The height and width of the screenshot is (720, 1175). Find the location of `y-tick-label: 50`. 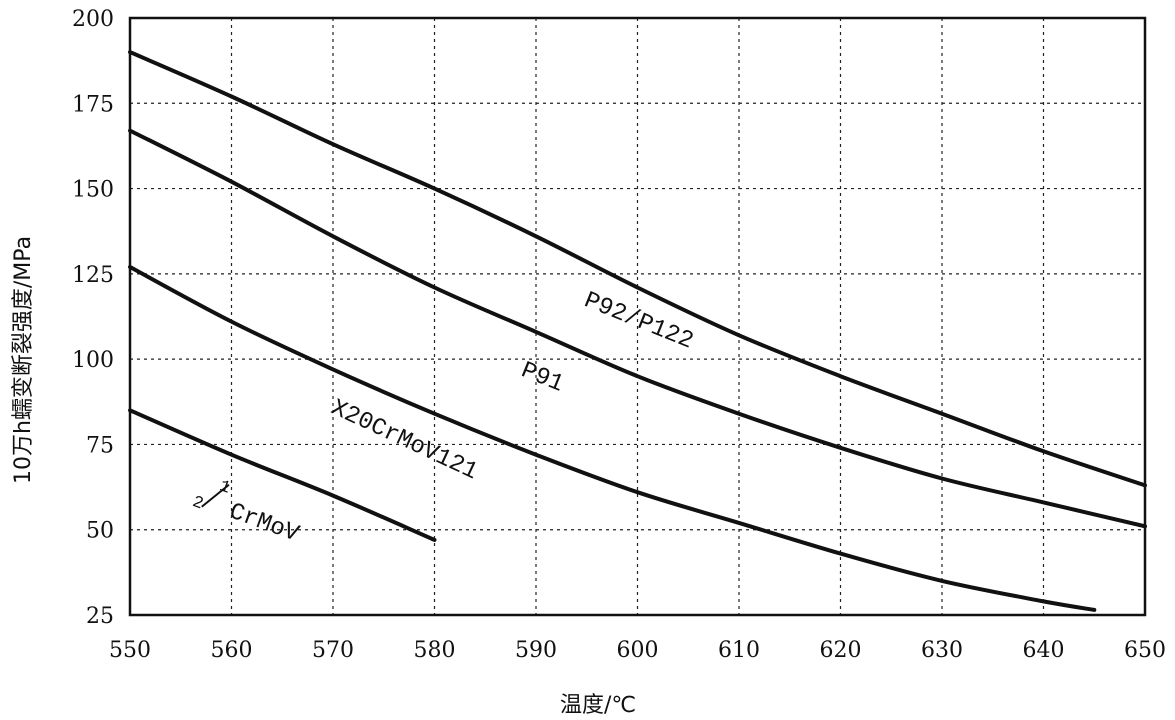

y-tick-label: 50 is located at coordinates (100, 531).